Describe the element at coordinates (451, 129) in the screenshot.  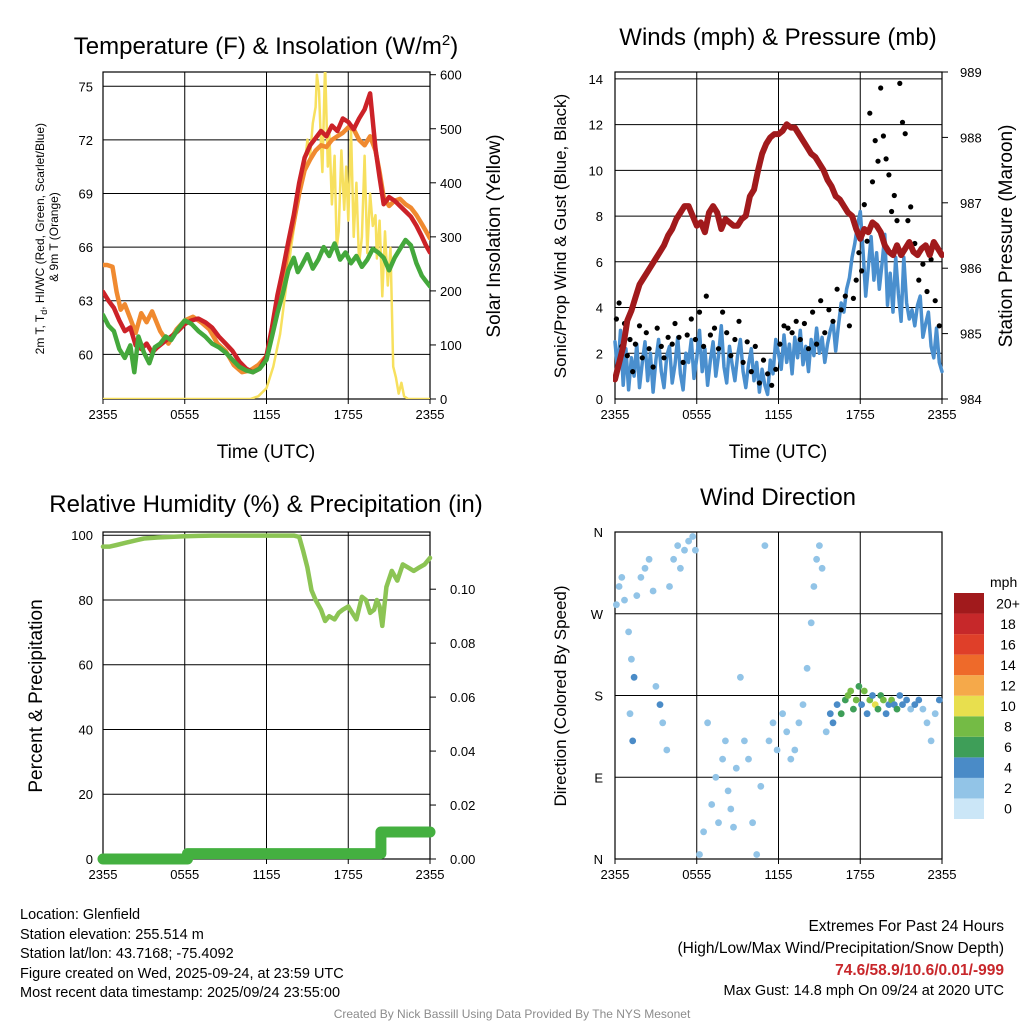
I see `y-tick-label-right: 500` at that location.